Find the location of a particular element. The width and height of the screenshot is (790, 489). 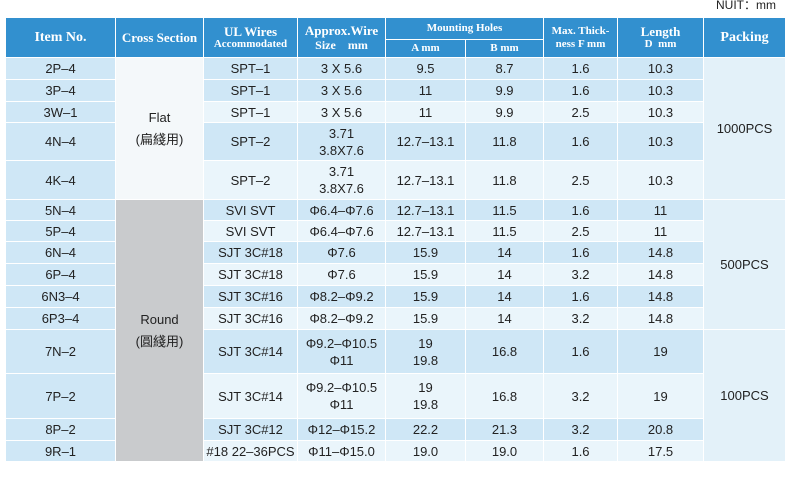

cell-line: SJT 3C#16 is located at coordinates (250, 296).